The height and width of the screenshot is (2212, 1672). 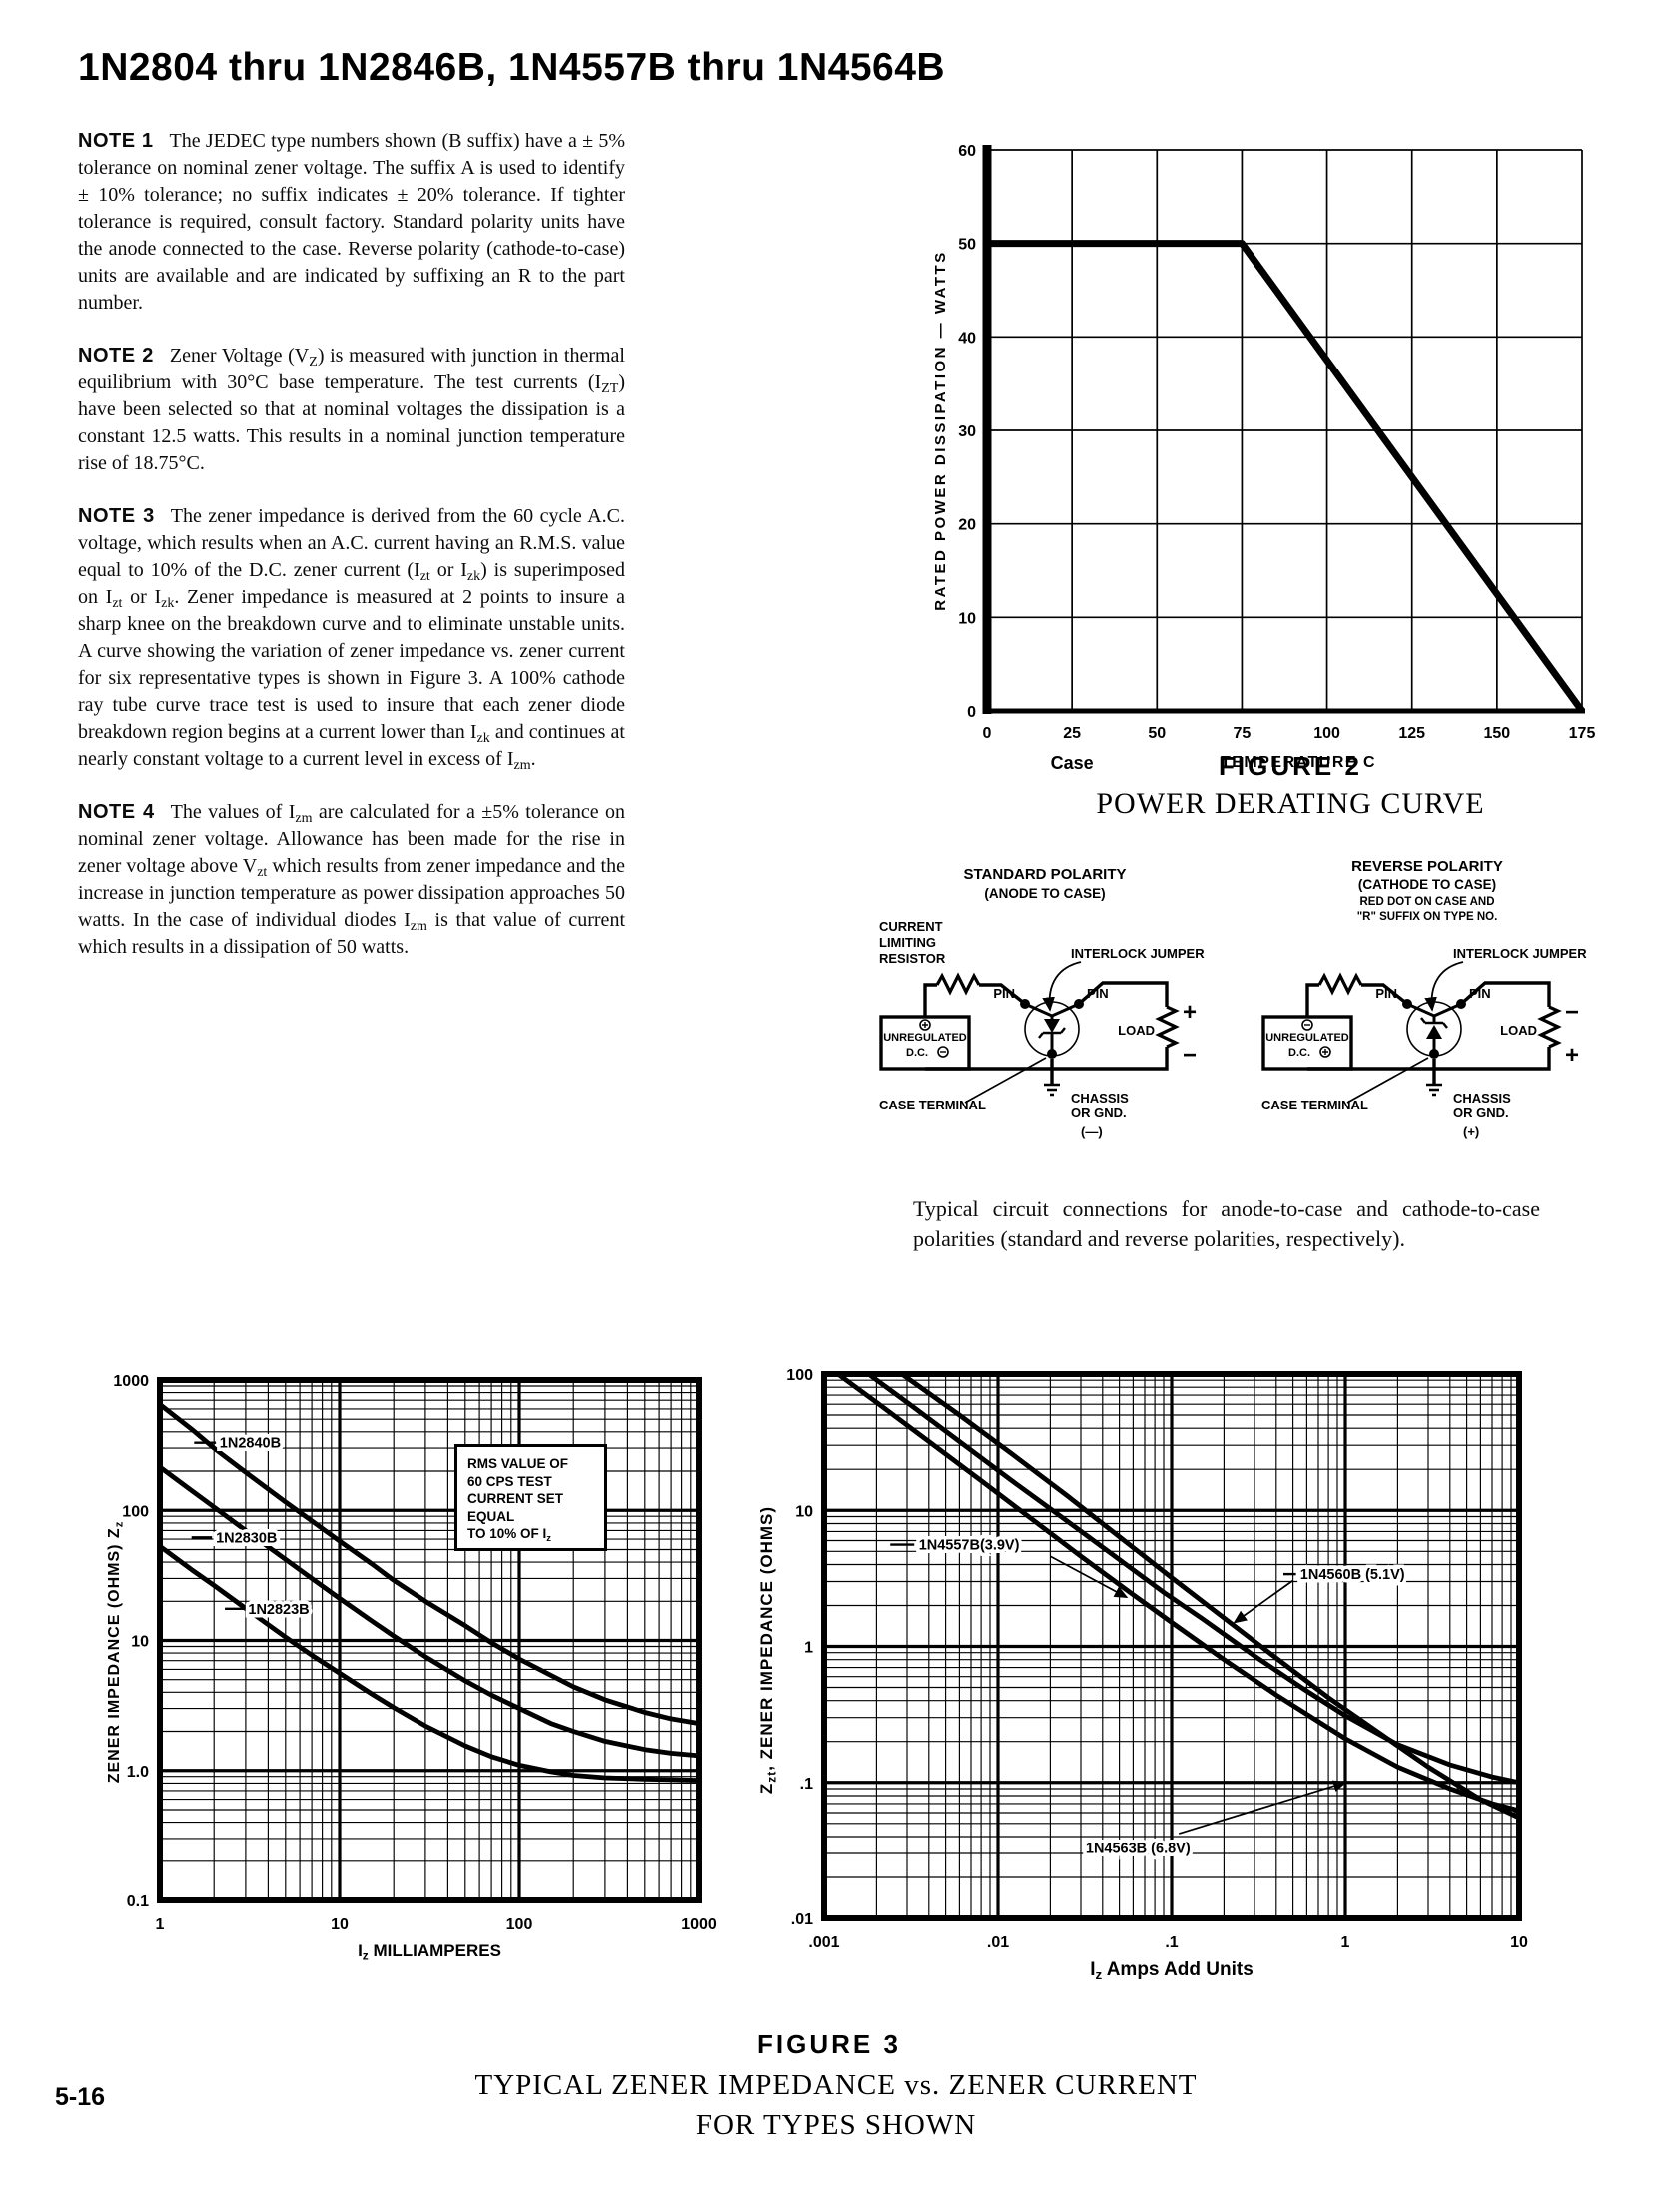 What do you see at coordinates (1497, 733) in the screenshot?
I see `svg-text: 150` at bounding box center [1497, 733].